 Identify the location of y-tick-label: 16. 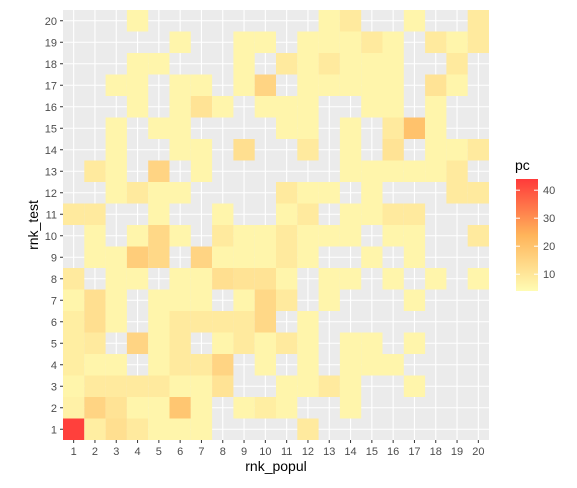
(51, 108).